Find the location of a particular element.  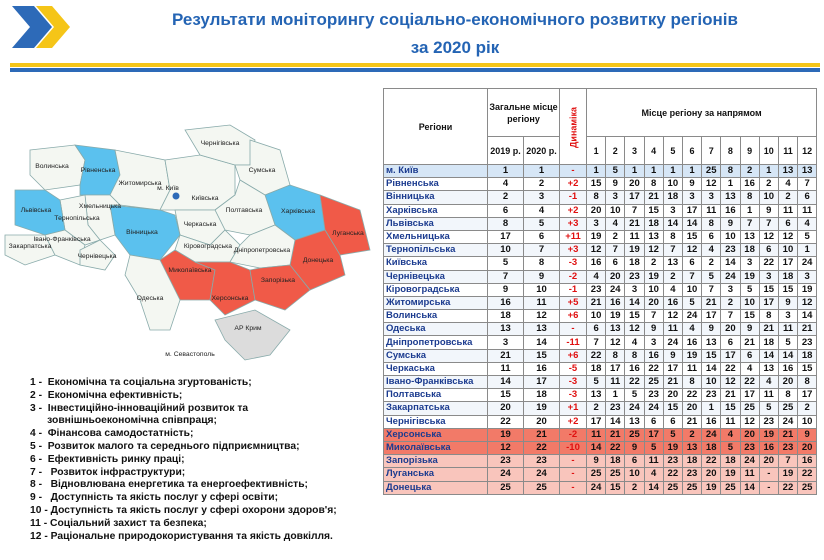

dynamics-cell: -3 is located at coordinates (573, 395).